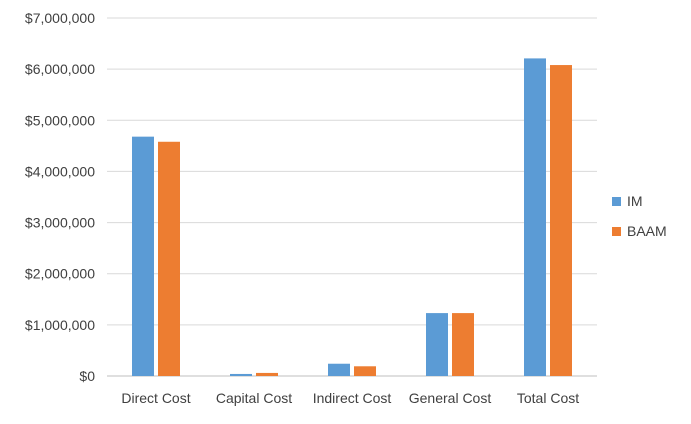  Describe the element at coordinates (60, 223) in the screenshot. I see `y-tick-label: $3,000,000` at that location.